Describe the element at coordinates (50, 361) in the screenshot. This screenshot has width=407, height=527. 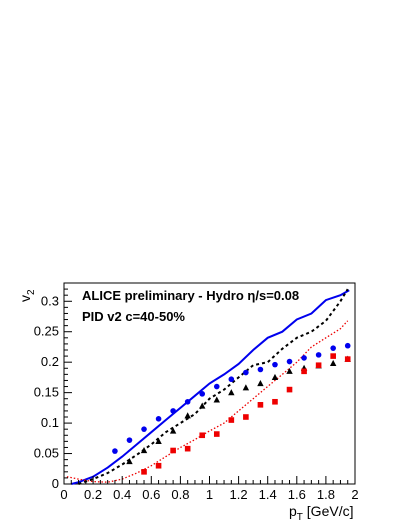
I see `y-tick-label: 0.2` at that location.